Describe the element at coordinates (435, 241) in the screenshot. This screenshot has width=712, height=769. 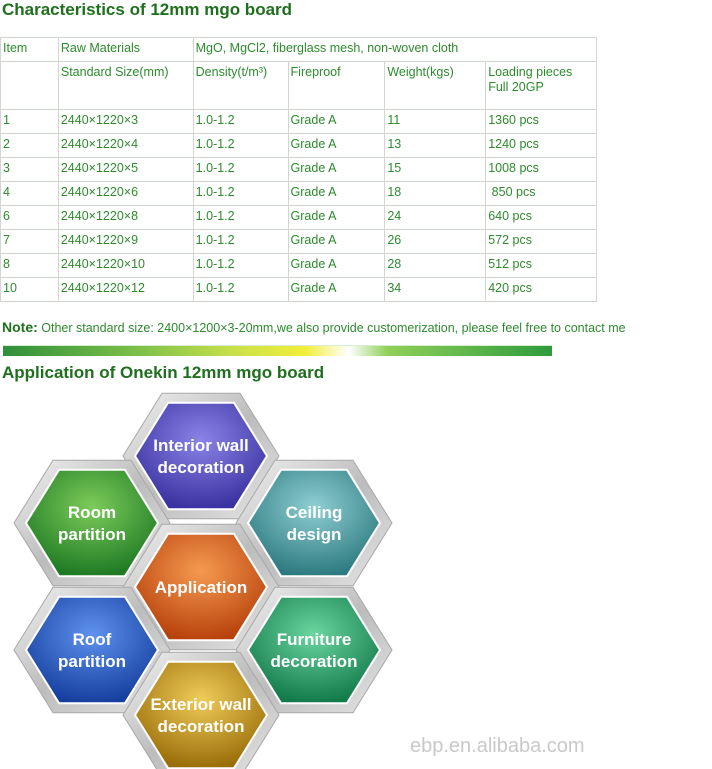
I see `table-cell: 26` at that location.